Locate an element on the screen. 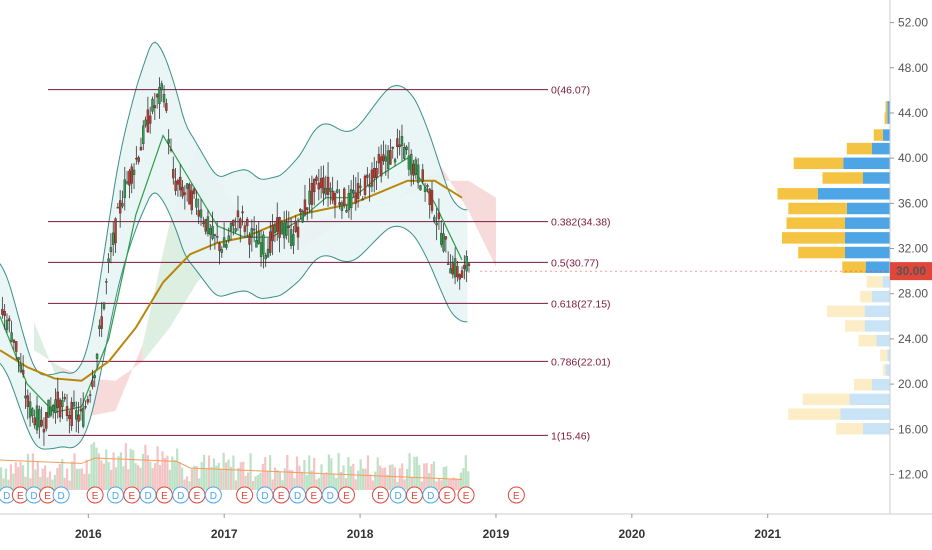  volume-profile-sell is located at coordinates (888, 118).